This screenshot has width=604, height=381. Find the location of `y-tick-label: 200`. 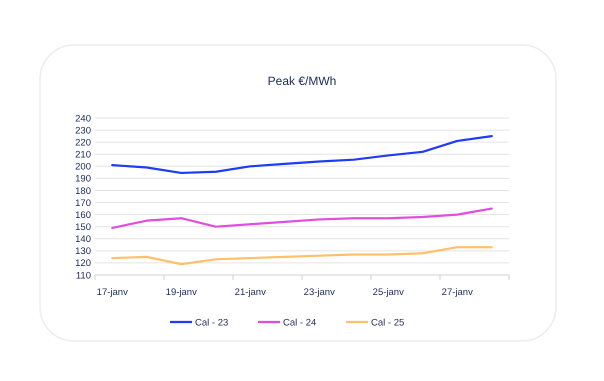

y-tick-label: 200 is located at coordinates (83, 167).